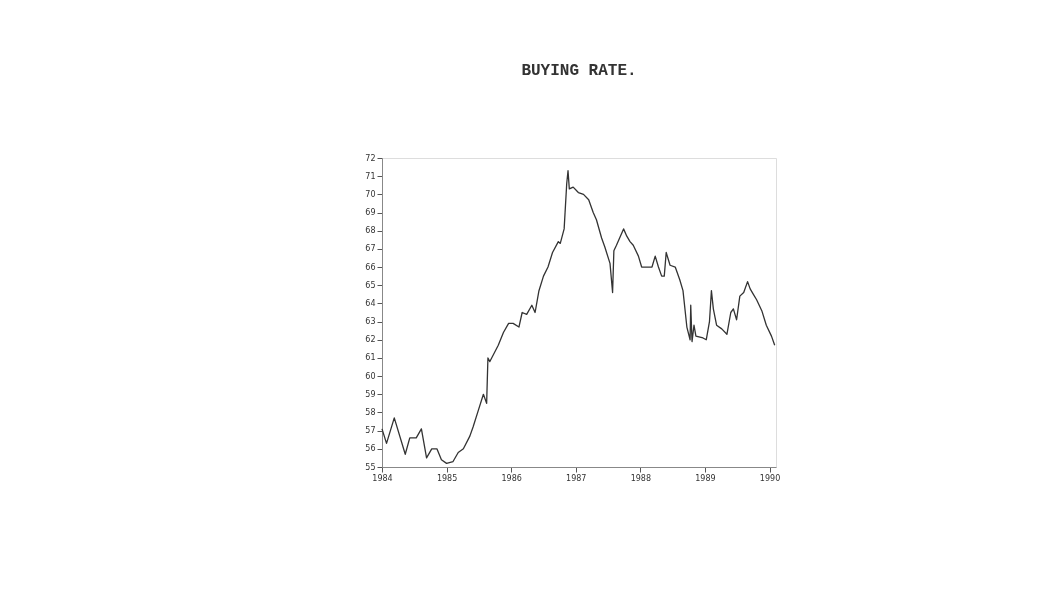 The width and height of the screenshot is (1042, 598). What do you see at coordinates (370, 376) in the screenshot?
I see `y-tick-label: 60` at bounding box center [370, 376].